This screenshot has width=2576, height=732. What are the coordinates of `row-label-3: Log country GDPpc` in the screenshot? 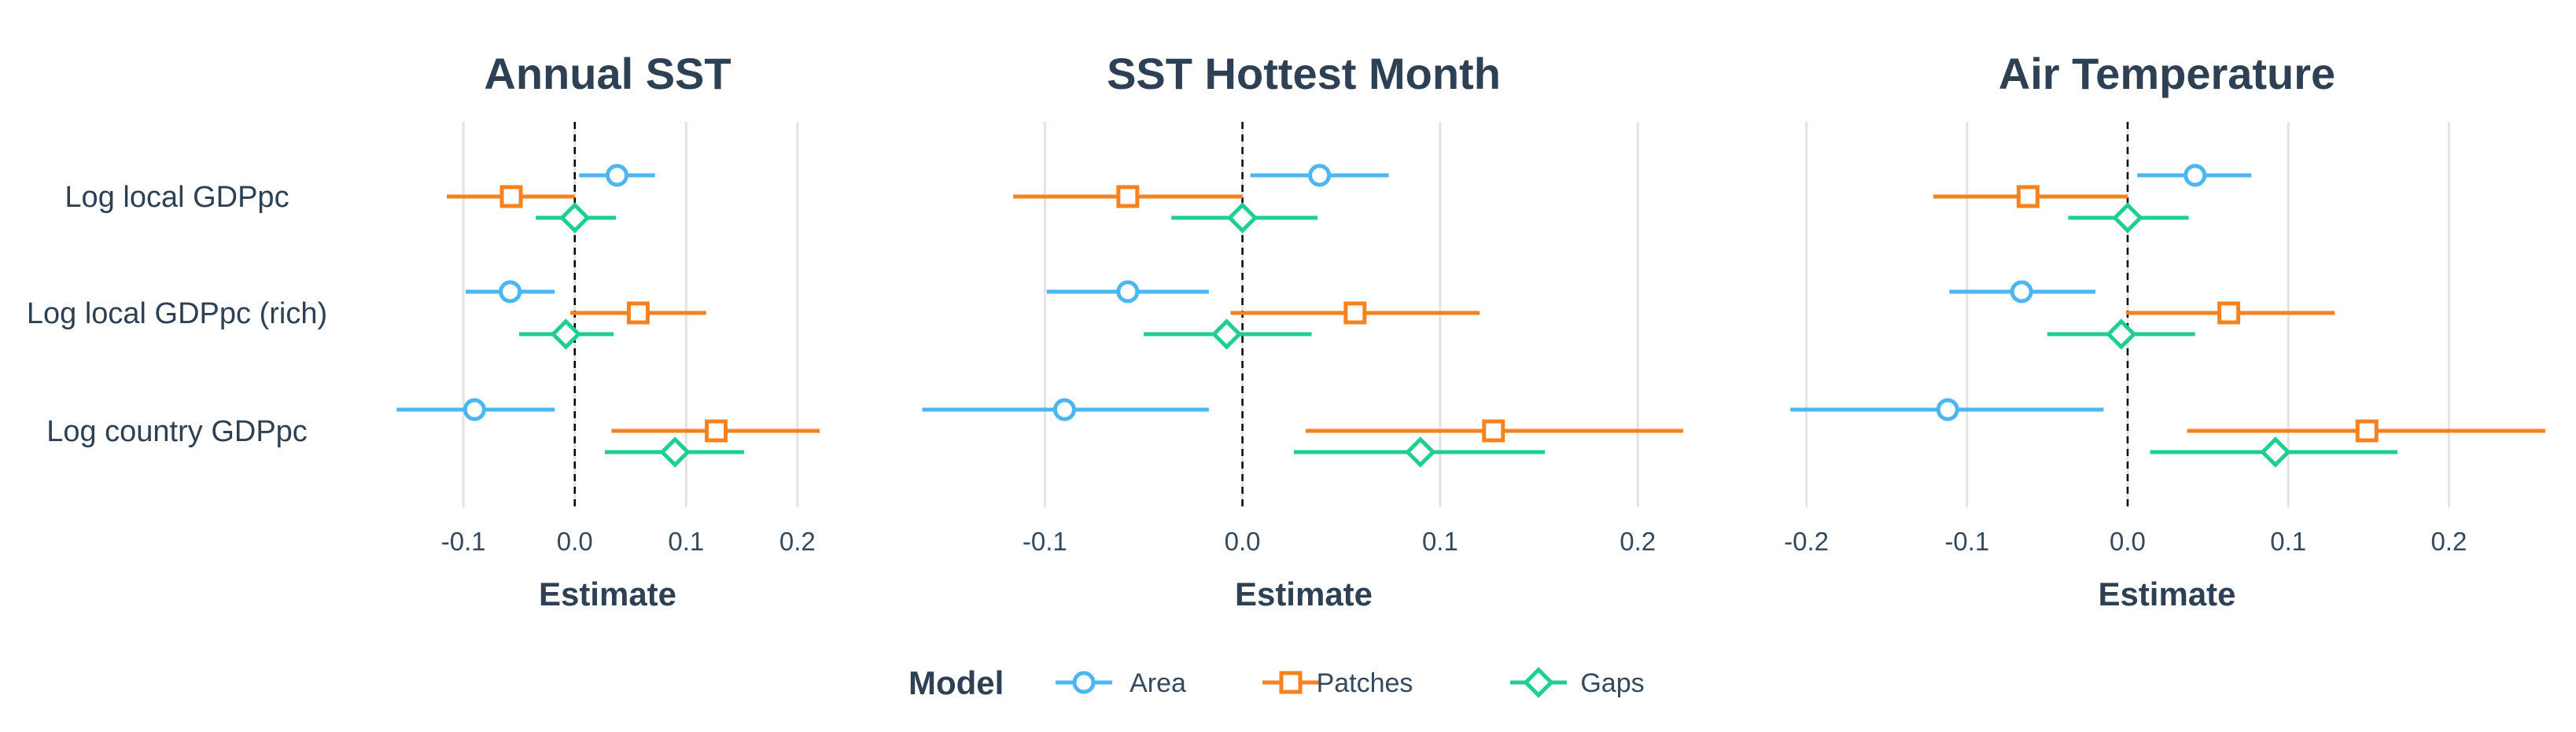 It's located at (177, 431).